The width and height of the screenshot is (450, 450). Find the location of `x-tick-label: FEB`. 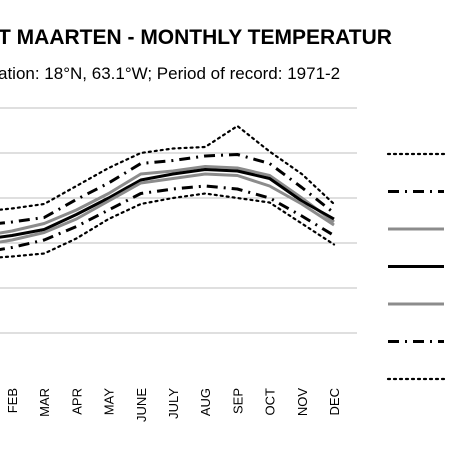

x-tick-label: FEB is located at coordinates (12, 400).